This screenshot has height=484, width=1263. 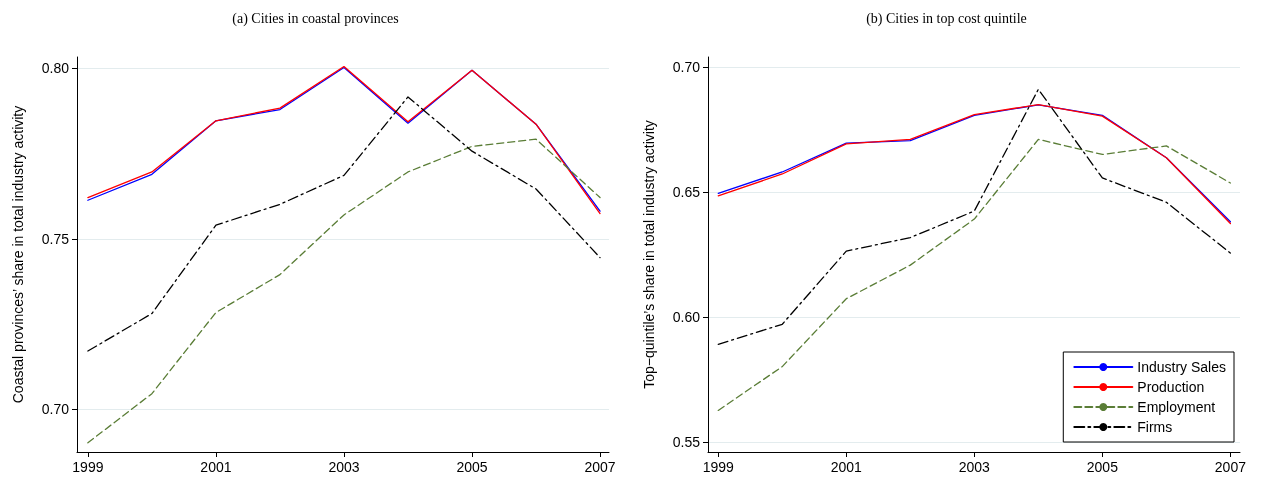 I want to click on y-tick-label: 0.65, so click(x=686, y=192).